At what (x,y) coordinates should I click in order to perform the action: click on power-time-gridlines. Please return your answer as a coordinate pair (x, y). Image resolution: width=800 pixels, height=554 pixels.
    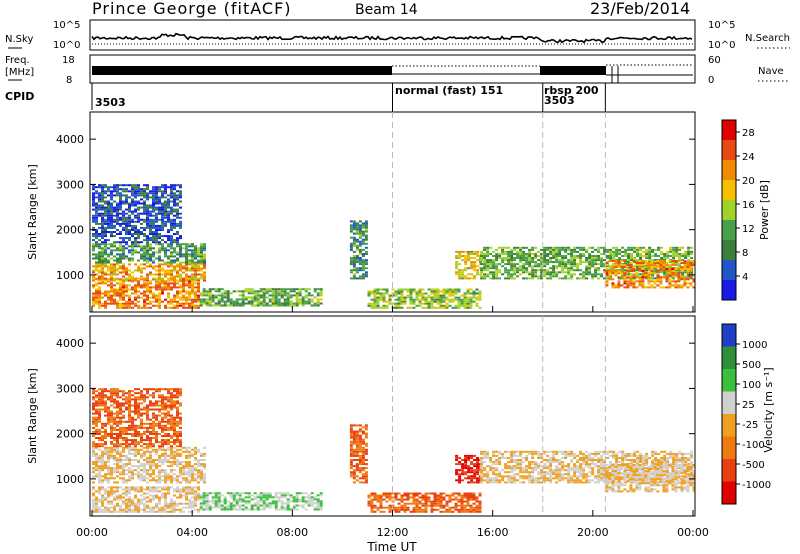
    Looking at the image, I should click on (499, 212).